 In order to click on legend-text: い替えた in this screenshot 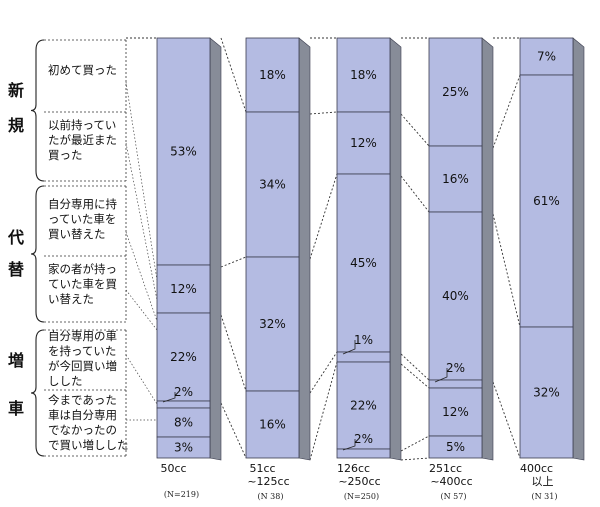, I will do `click(71, 299)`.